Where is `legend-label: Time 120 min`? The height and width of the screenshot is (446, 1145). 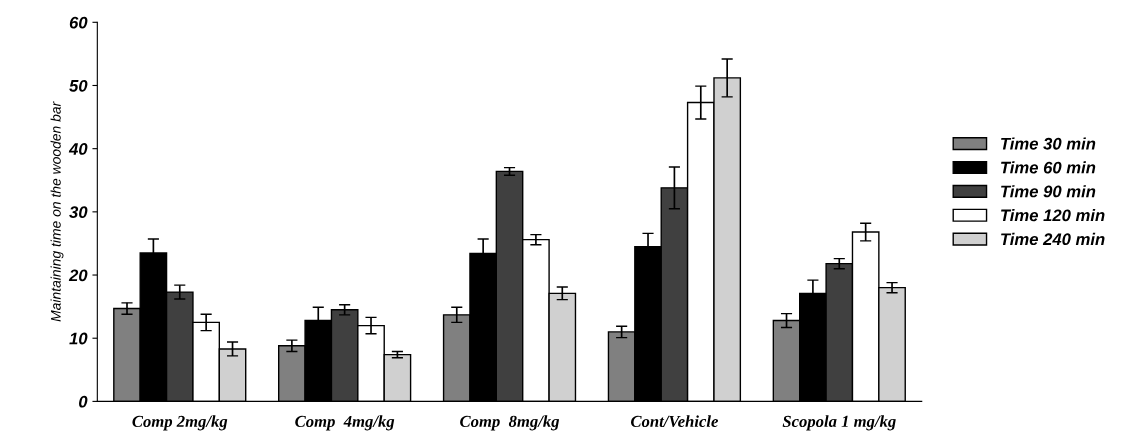
legend-label: Time 120 min is located at coordinates (1053, 215).